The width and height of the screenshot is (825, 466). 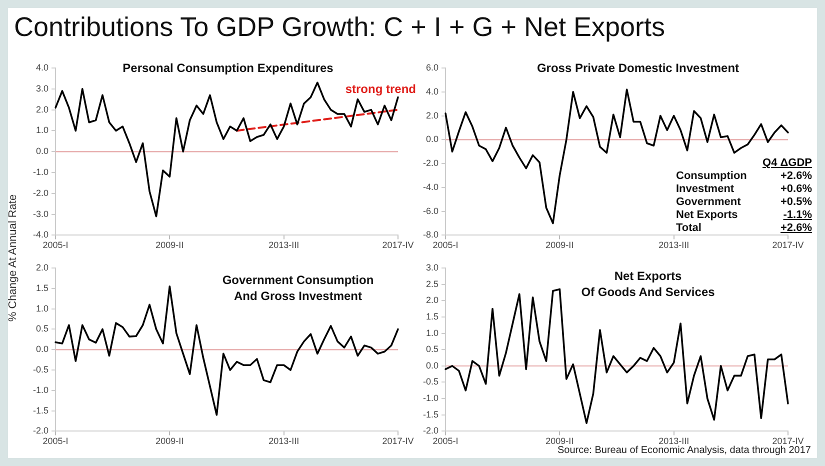 What do you see at coordinates (228, 68) in the screenshot?
I see `chart-title: Personal Consumption Expenditures` at bounding box center [228, 68].